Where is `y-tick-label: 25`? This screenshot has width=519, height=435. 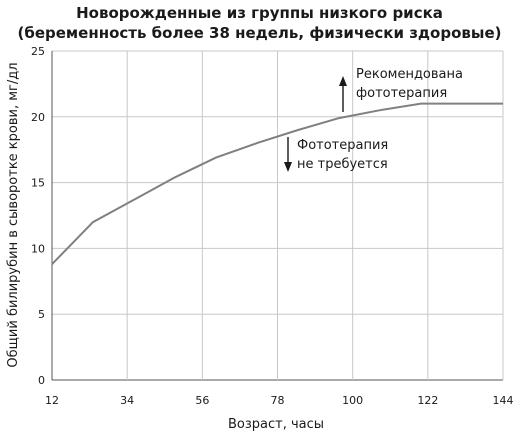
y-tick-label: 25 is located at coordinates (38, 51).